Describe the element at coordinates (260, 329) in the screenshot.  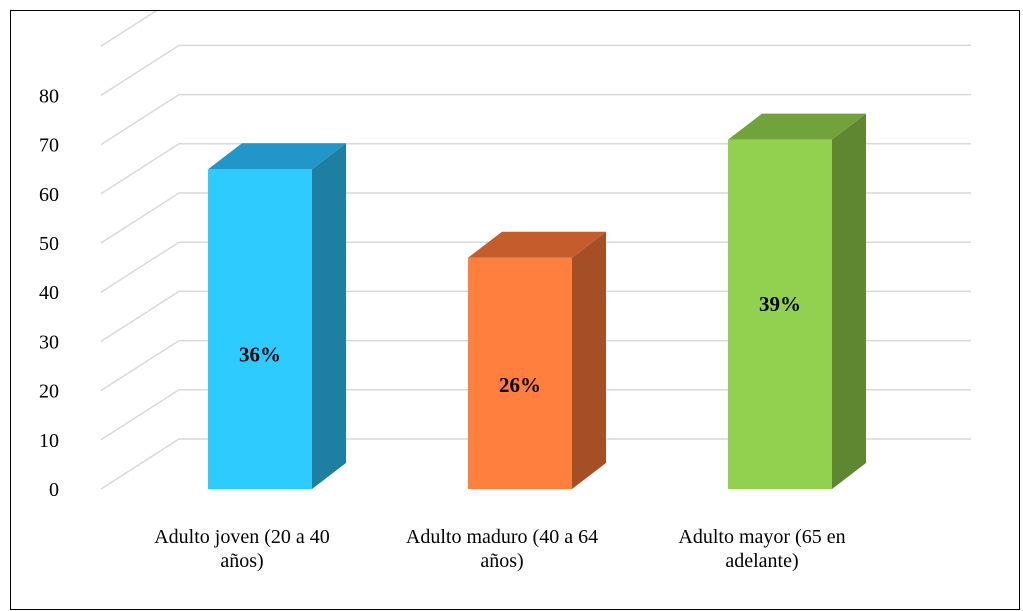
I see `bar-front` at that location.